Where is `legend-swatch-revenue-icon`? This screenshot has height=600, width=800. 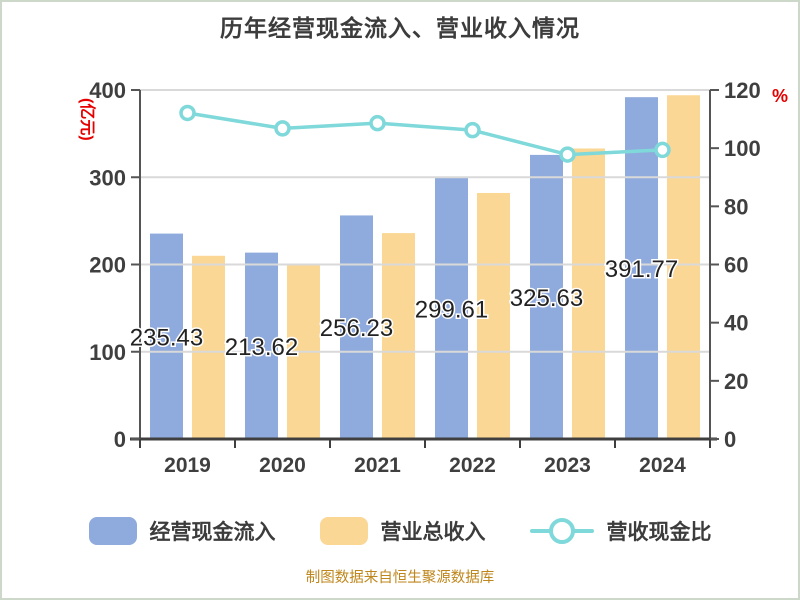
legend-swatch-revenue-icon is located at coordinates (343, 531).